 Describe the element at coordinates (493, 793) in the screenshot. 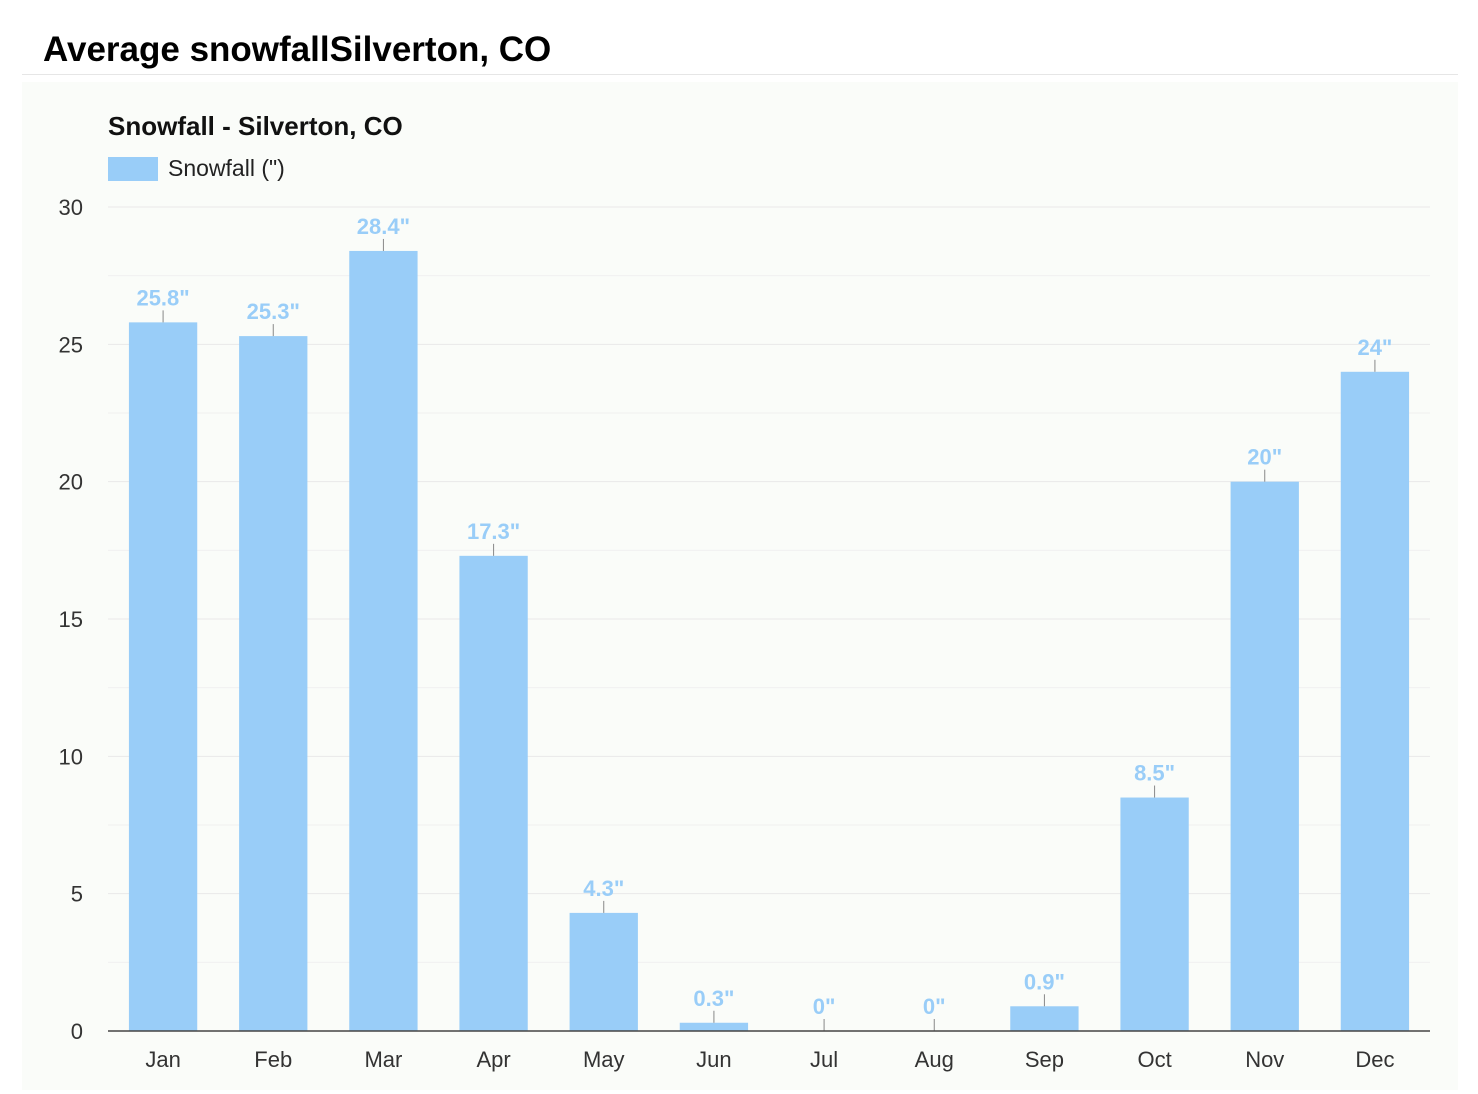

I see `bar-apr` at that location.